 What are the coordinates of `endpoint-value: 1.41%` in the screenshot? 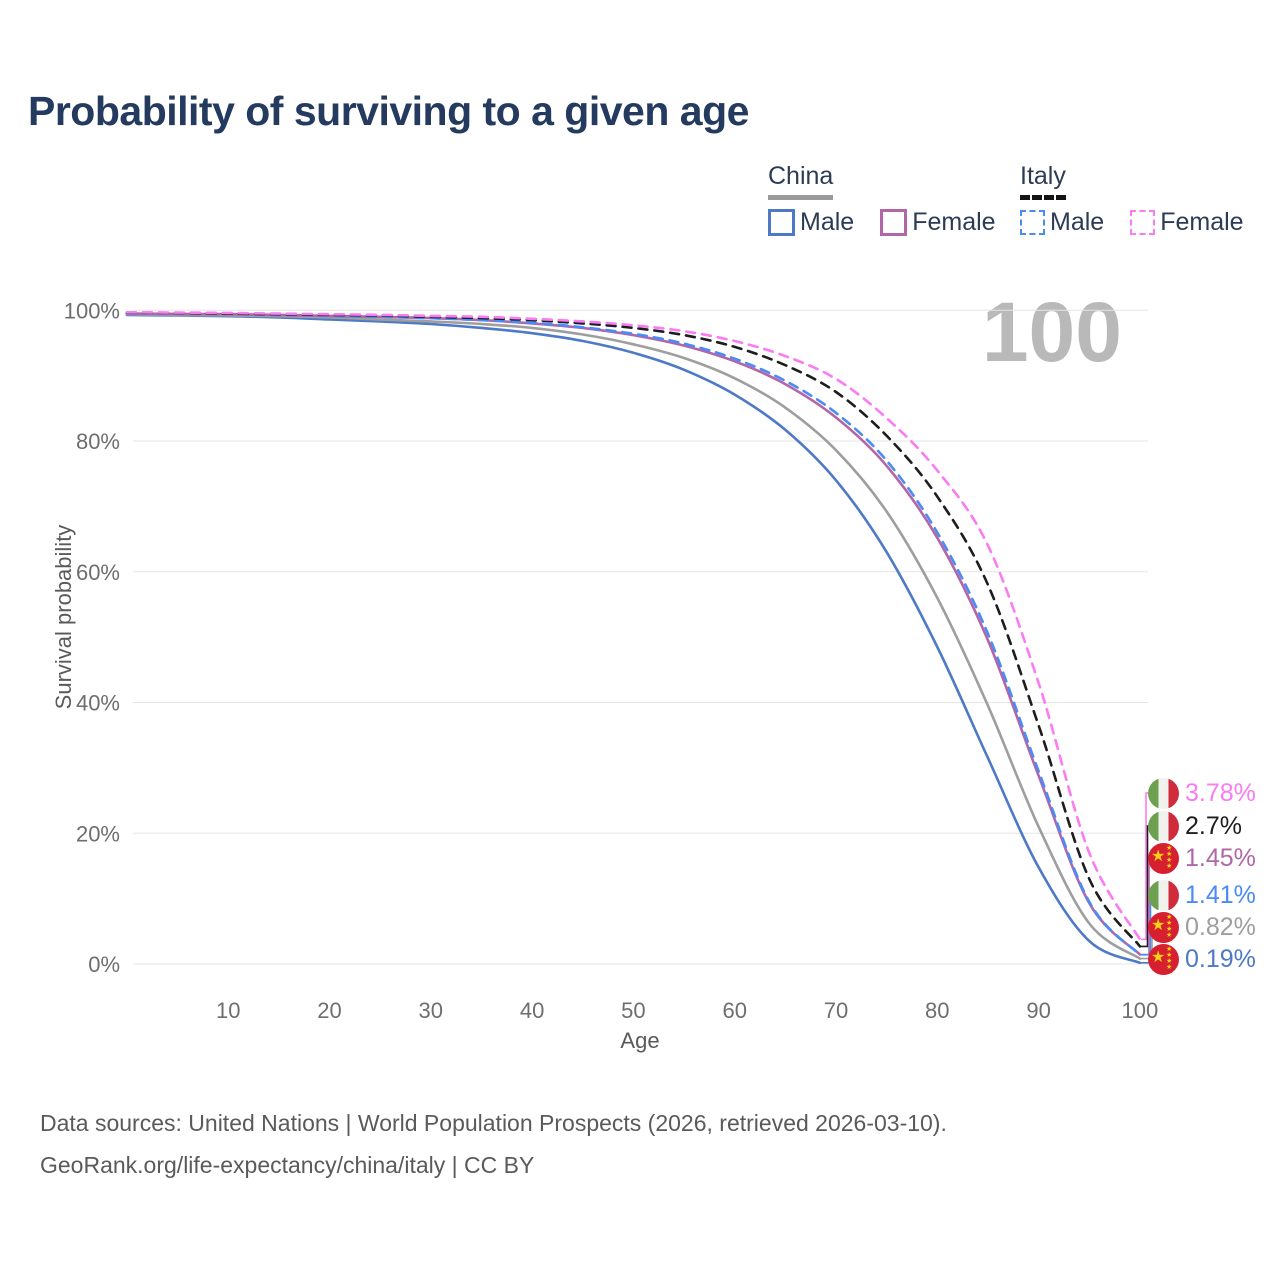 It's located at (1220, 894).